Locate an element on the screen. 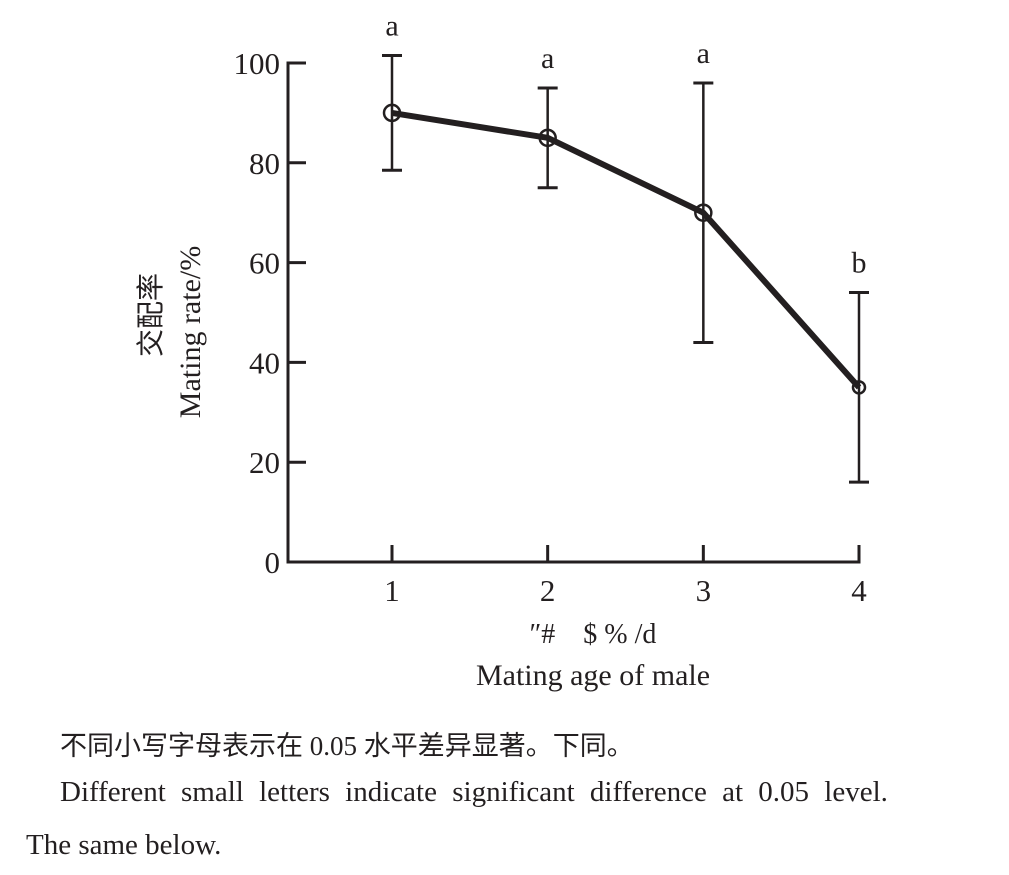  y-ticks: 0 20 40 60 80 100 is located at coordinates (270, 313).